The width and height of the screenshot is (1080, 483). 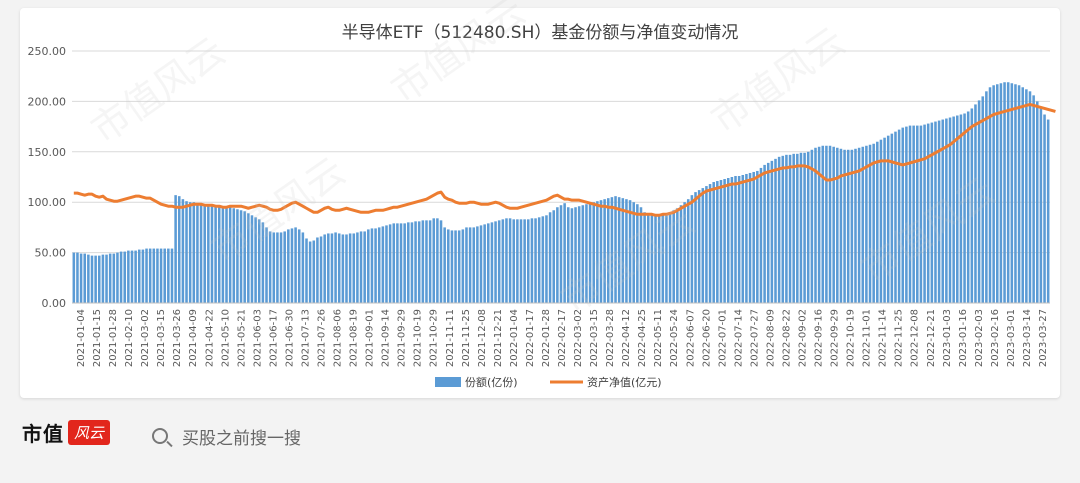 I want to click on site-logo: 市值 风云, so click(x=66, y=432).